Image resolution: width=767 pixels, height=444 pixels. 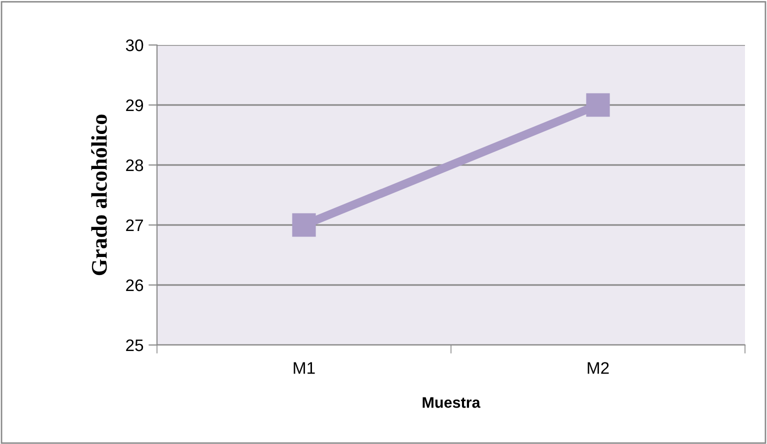 I want to click on x-axis-title: Muestra, so click(x=451, y=402).